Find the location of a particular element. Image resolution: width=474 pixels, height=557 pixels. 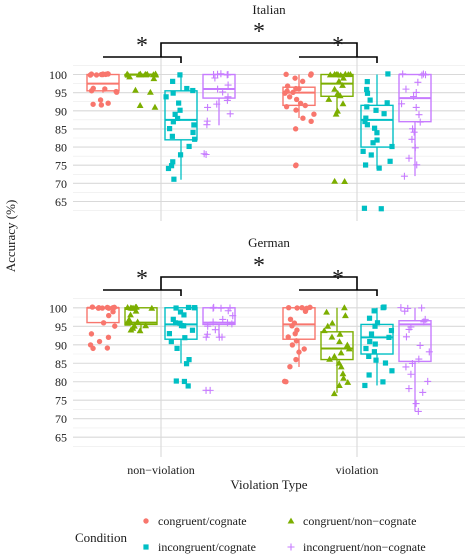

legend-title: Condition is located at coordinates (101, 537).